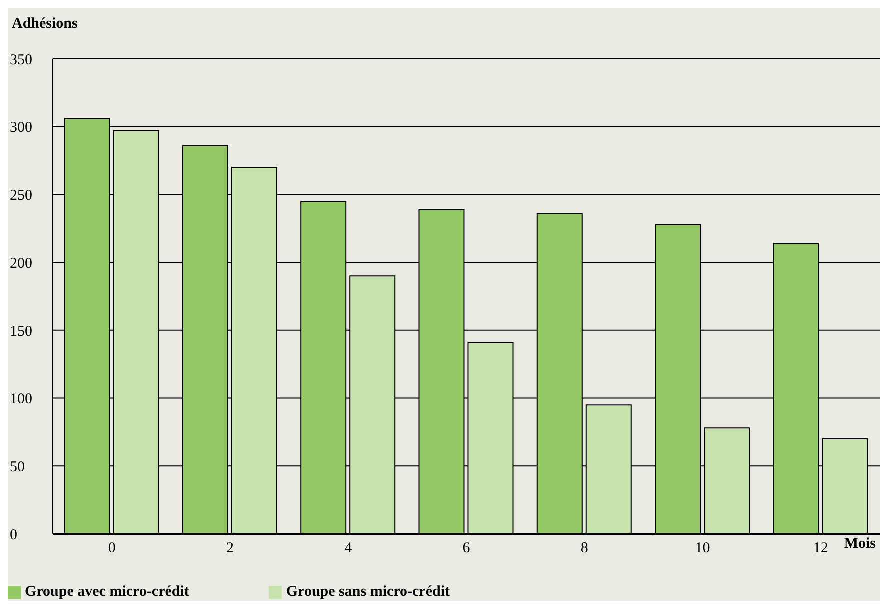 The height and width of the screenshot is (609, 880). I want to click on y-tick-label: 250, so click(21, 196).